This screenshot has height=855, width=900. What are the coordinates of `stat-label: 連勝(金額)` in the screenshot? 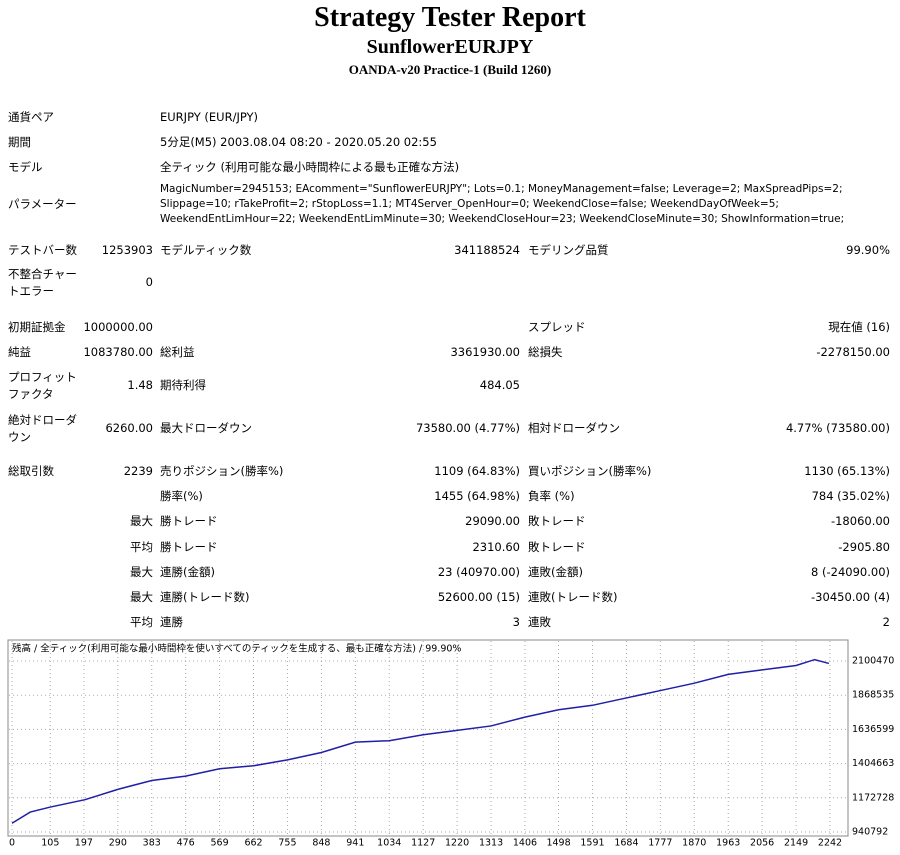 It's located at (187, 572).